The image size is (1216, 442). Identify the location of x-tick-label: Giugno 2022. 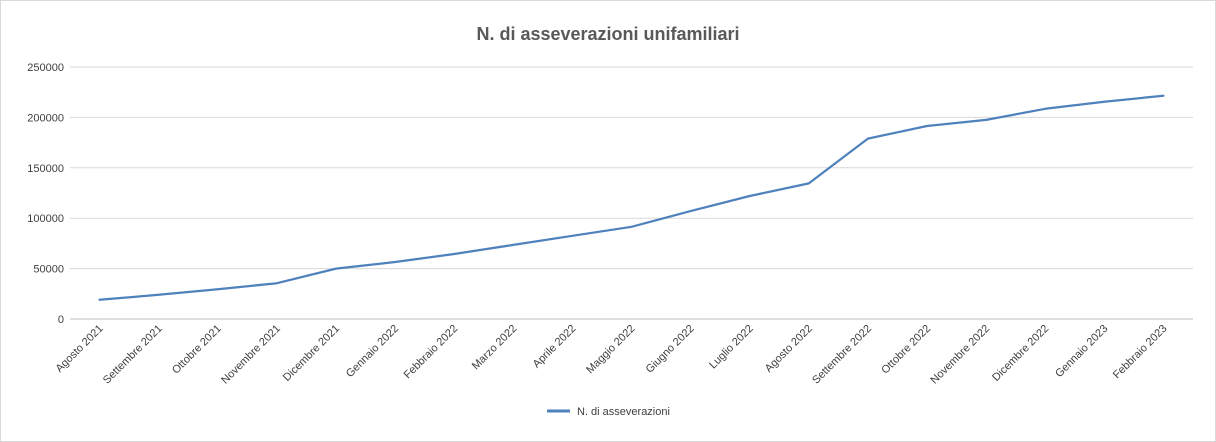
(670, 349).